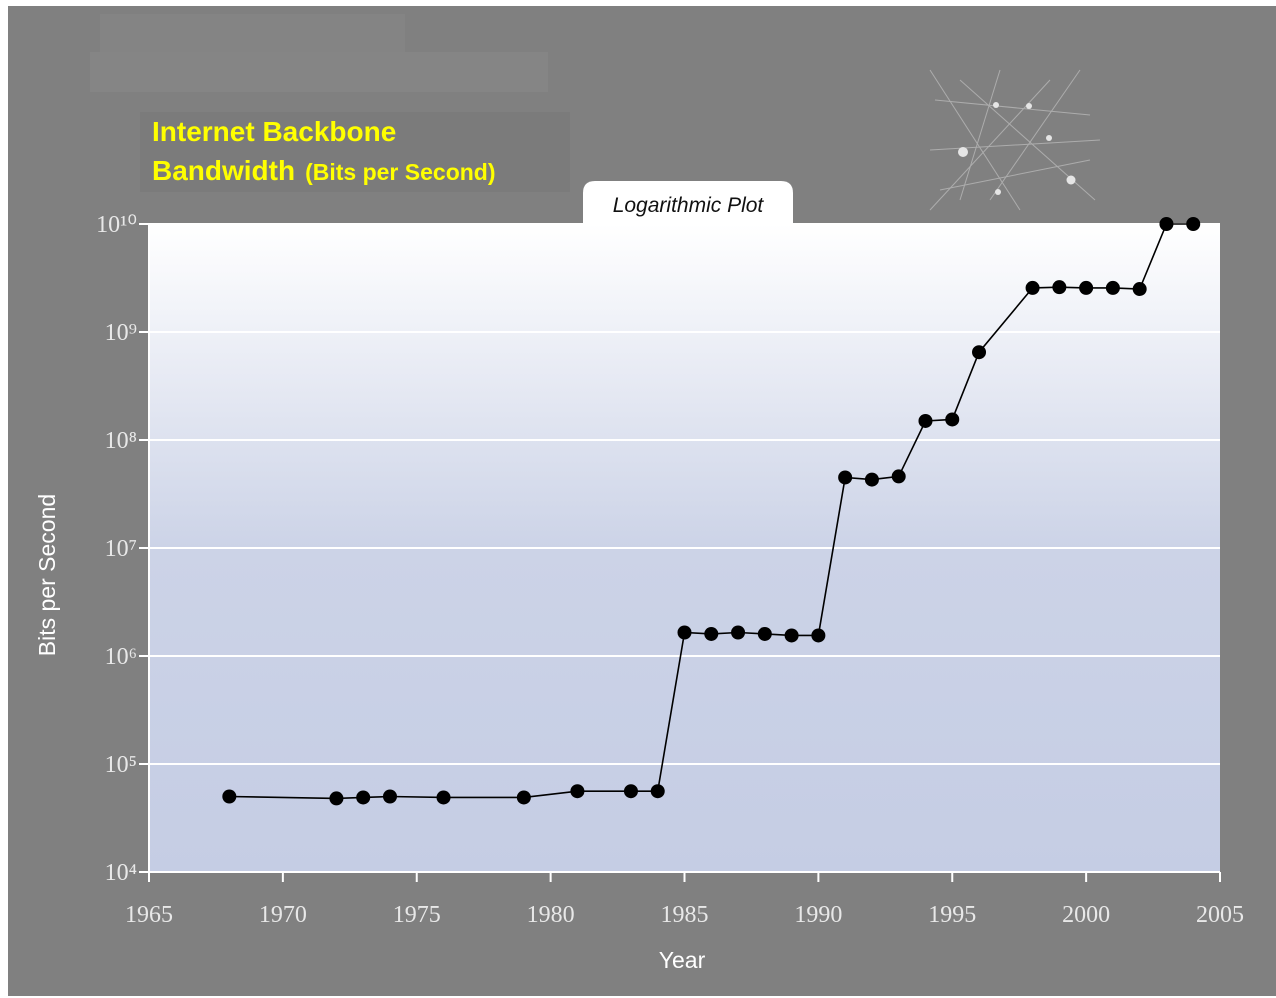 Image resolution: width=1276 pixels, height=998 pixels. I want to click on x-axis-label: Year, so click(682, 960).